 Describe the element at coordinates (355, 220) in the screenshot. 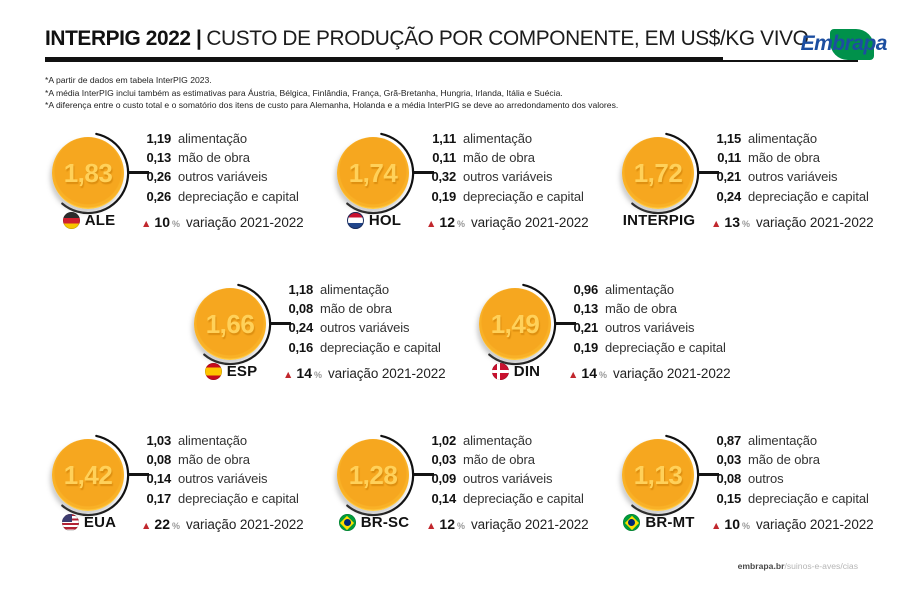

I see `netherlands-flag-icon` at that location.